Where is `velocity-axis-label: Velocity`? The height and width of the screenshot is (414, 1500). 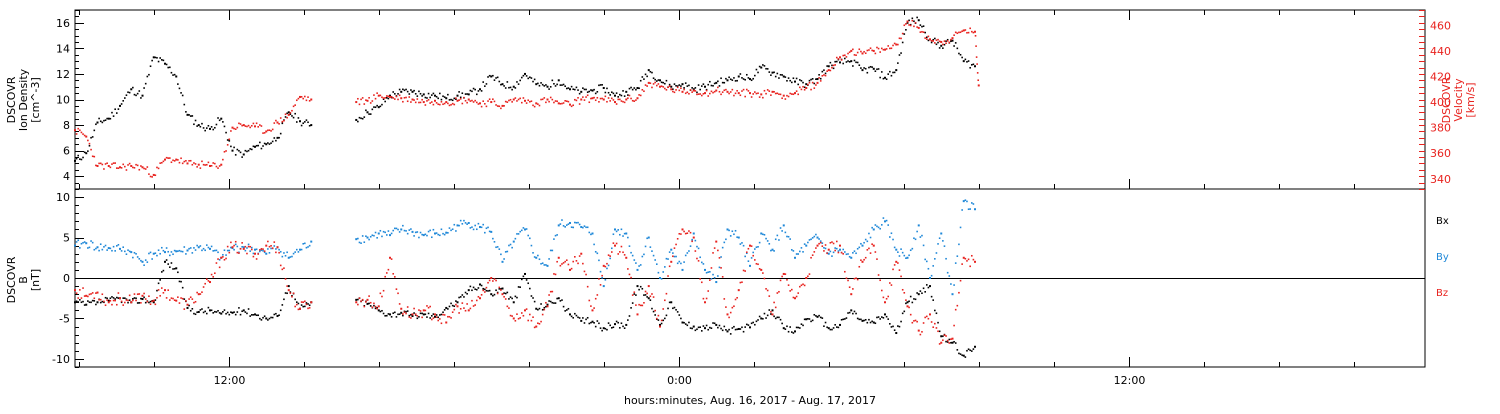
velocity-axis-label: Velocity is located at coordinates (1458, 100).